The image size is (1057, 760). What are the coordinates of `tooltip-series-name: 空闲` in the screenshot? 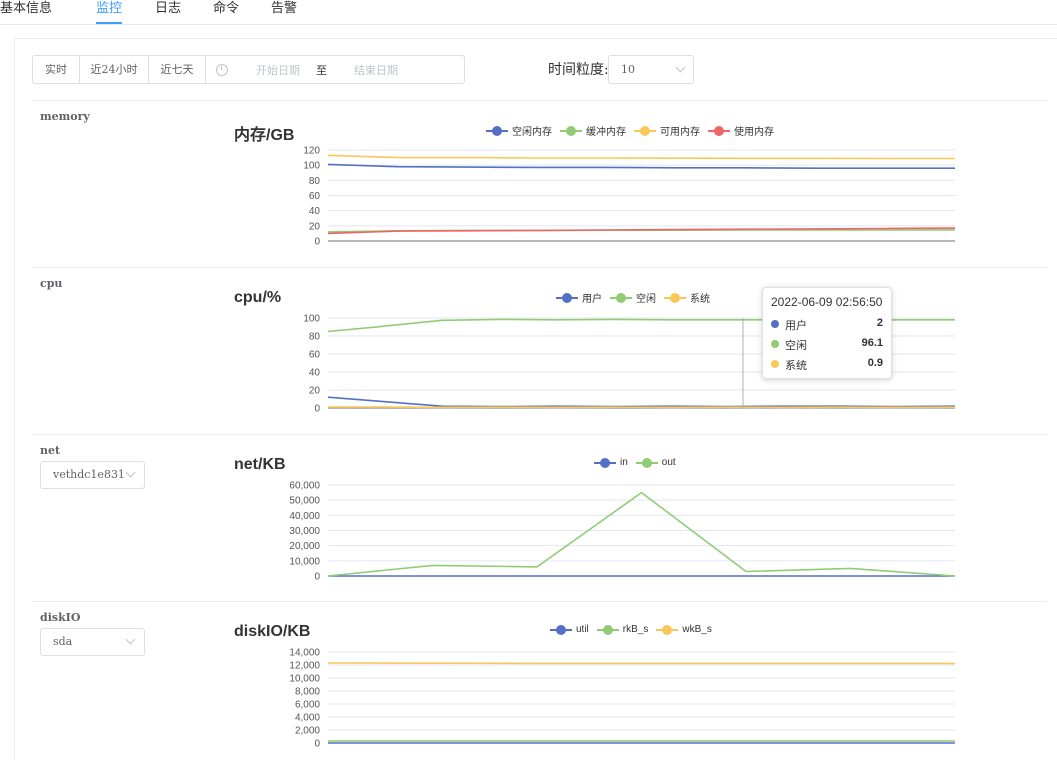 It's located at (796, 345).